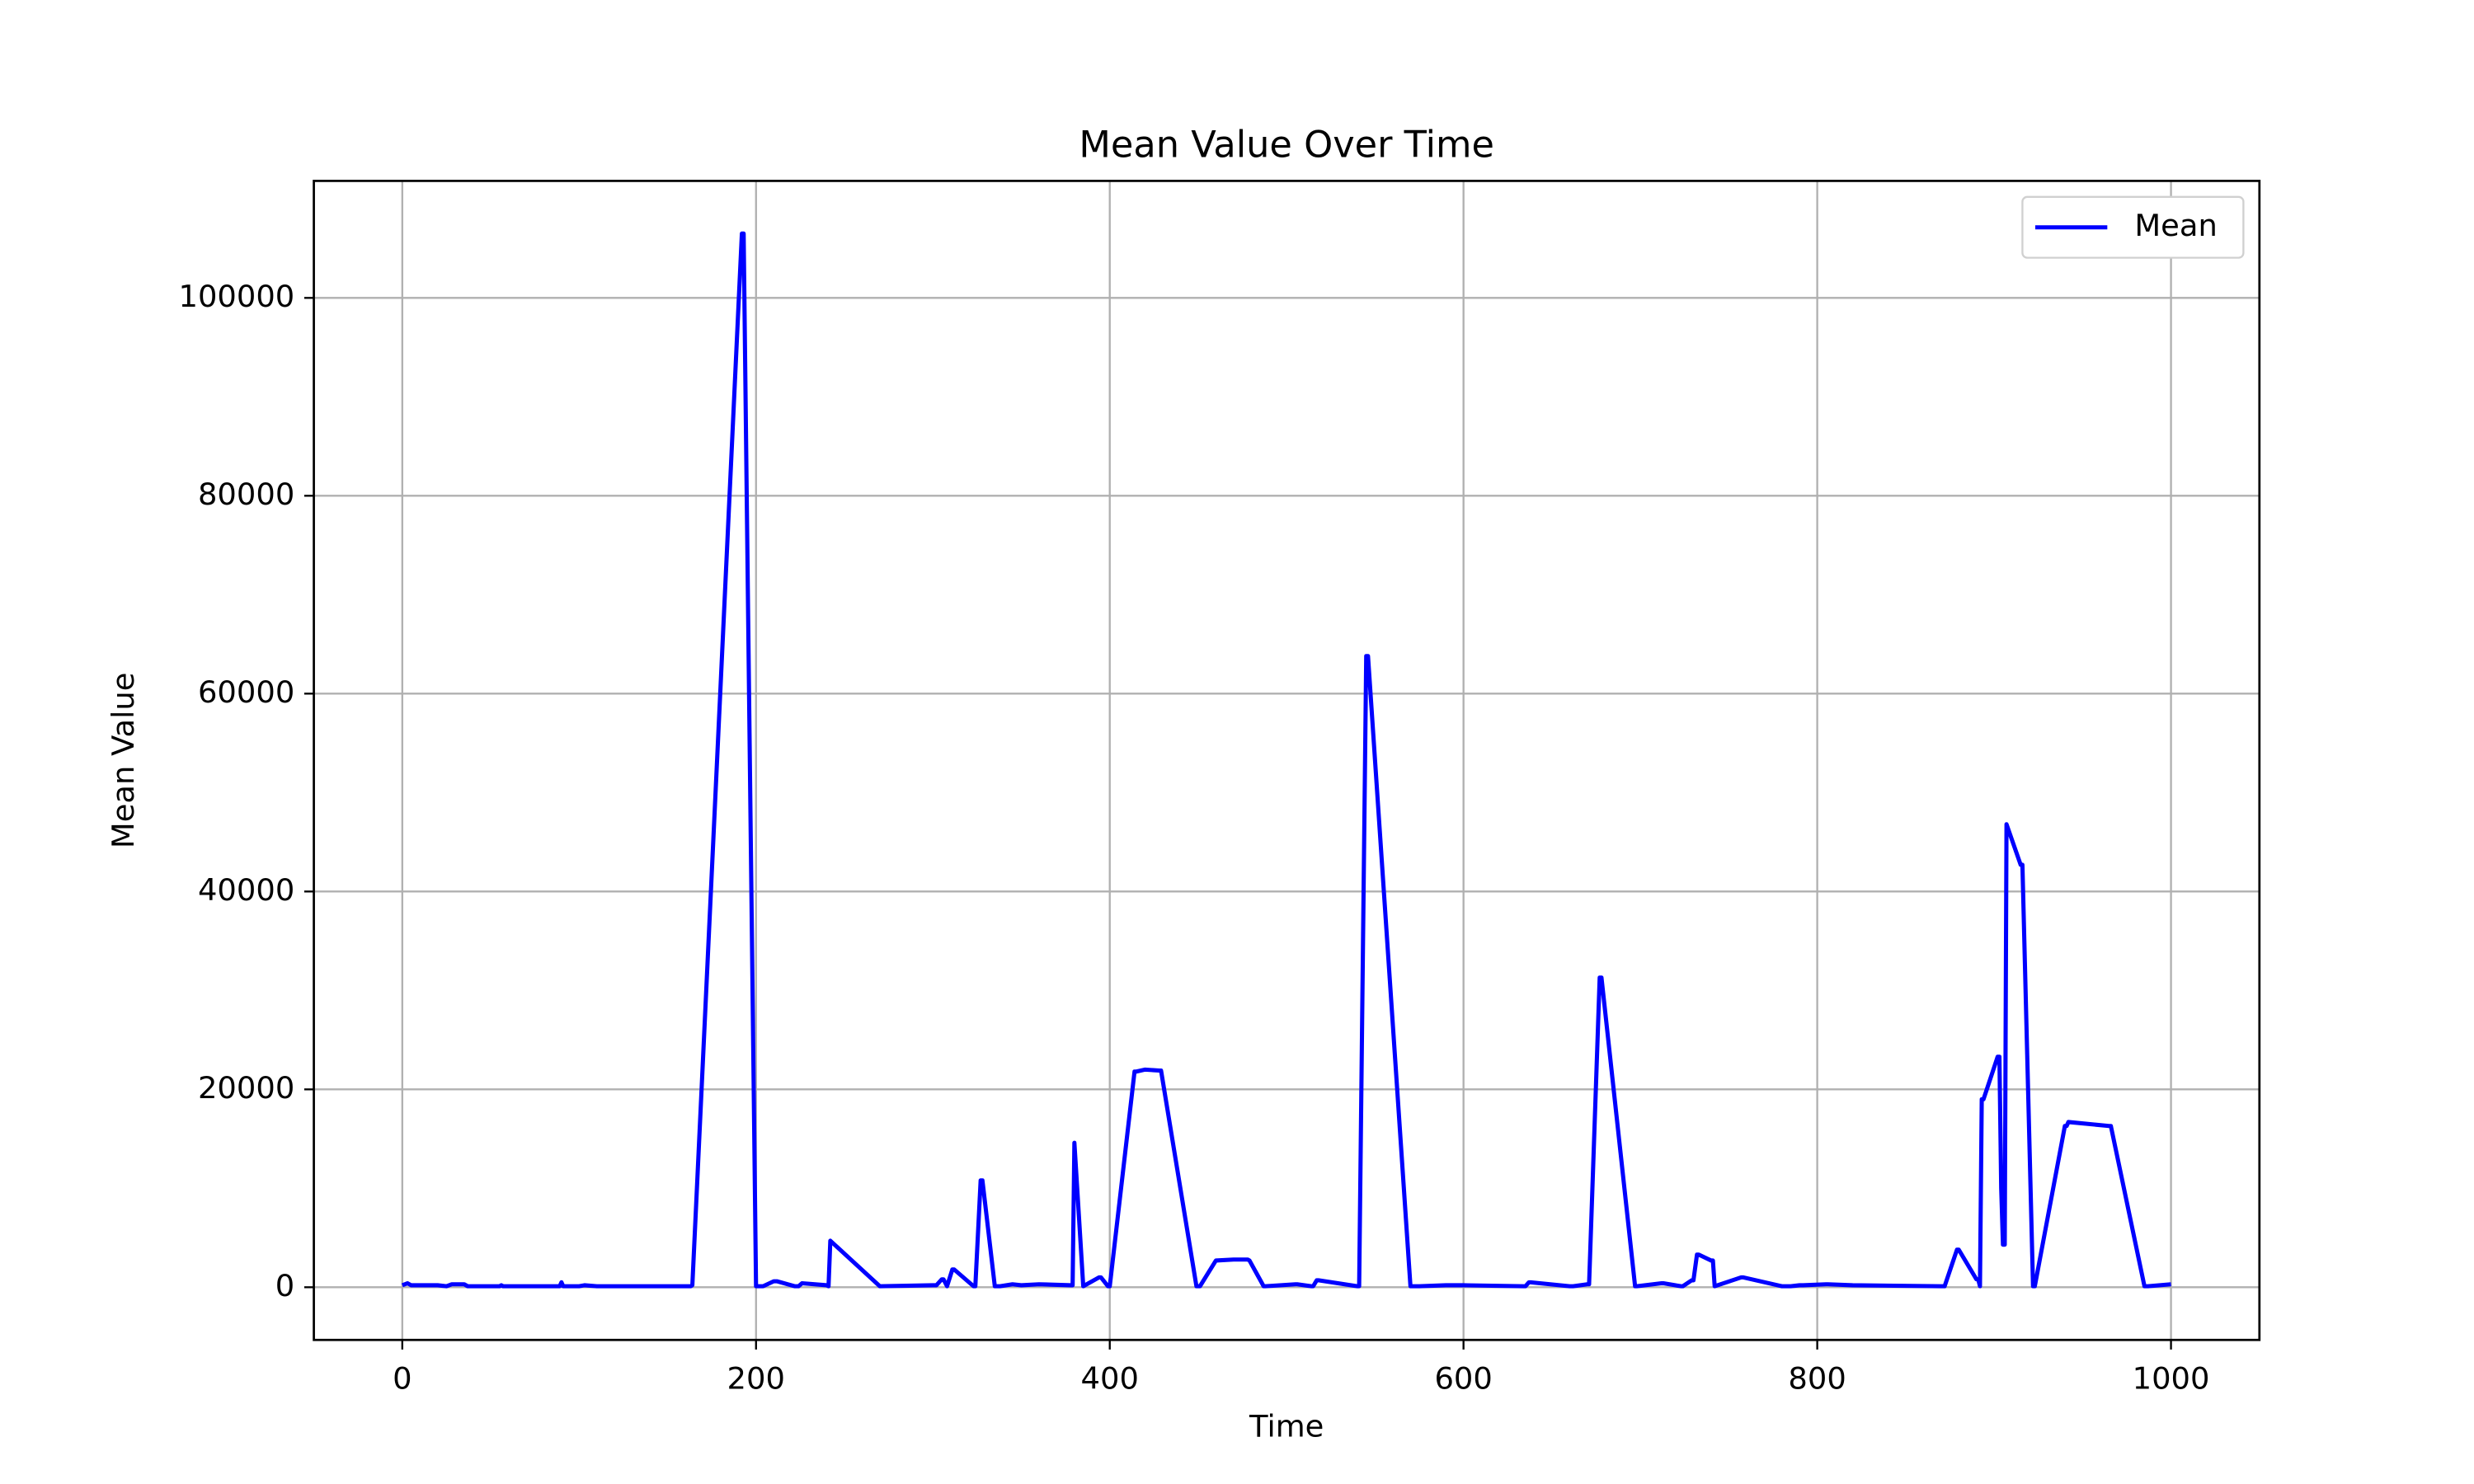 The height and width of the screenshot is (1484, 2474). What do you see at coordinates (402, 1378) in the screenshot?
I see `x-tick-label: 0` at bounding box center [402, 1378].